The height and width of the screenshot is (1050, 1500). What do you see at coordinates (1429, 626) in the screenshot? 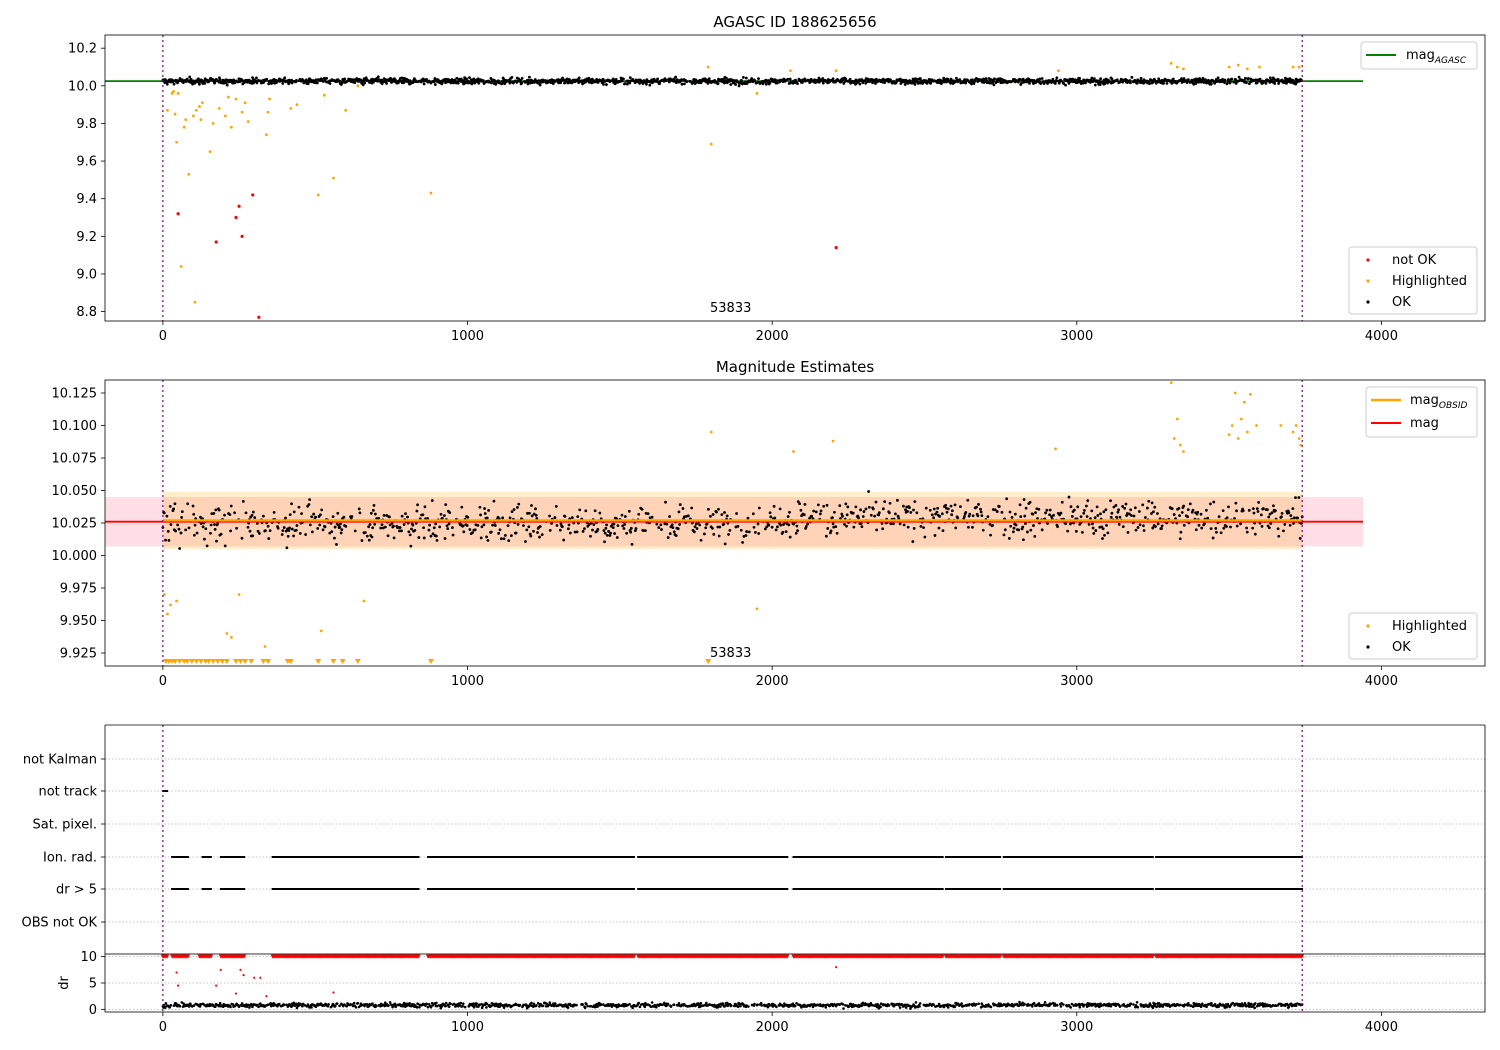
I see `legend-highlighted-label-2: Highlighted` at bounding box center [1429, 626].